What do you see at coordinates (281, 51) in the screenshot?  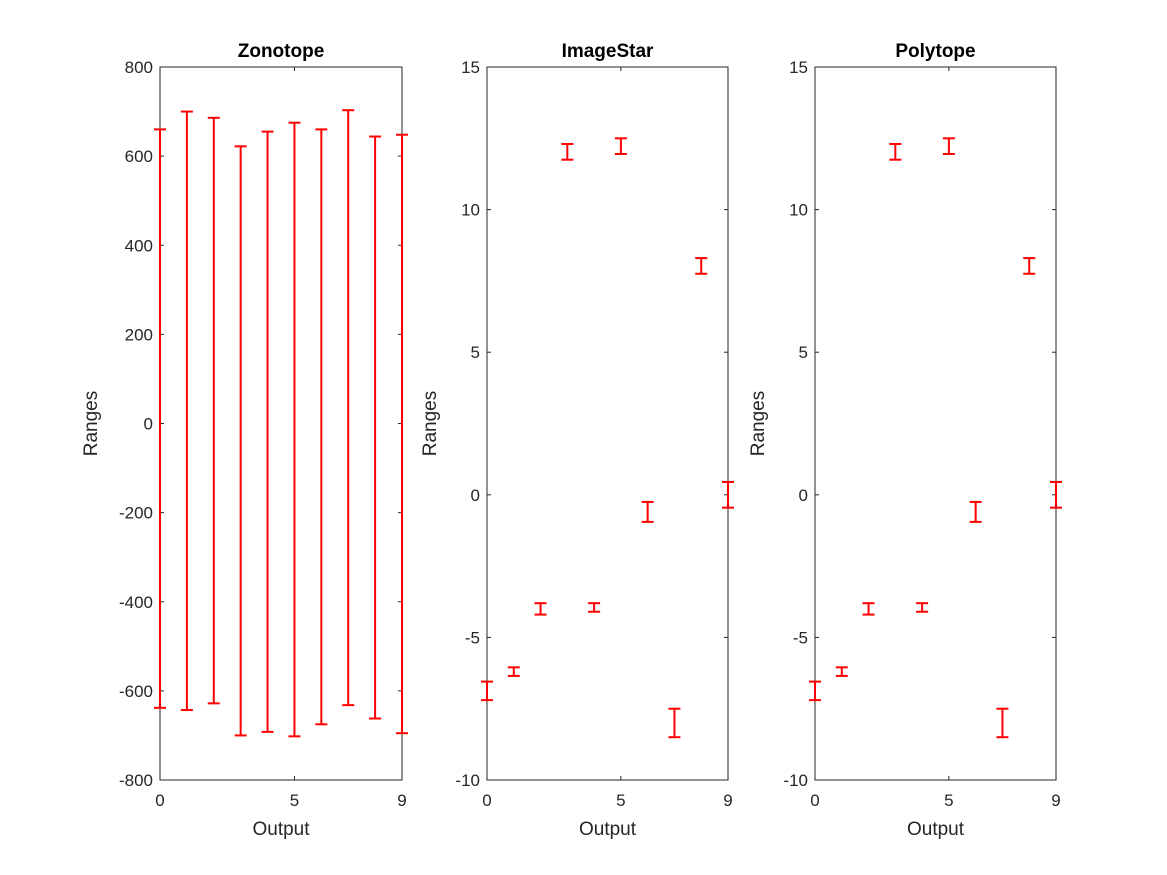 I see `chart-title: Zonotope` at bounding box center [281, 51].